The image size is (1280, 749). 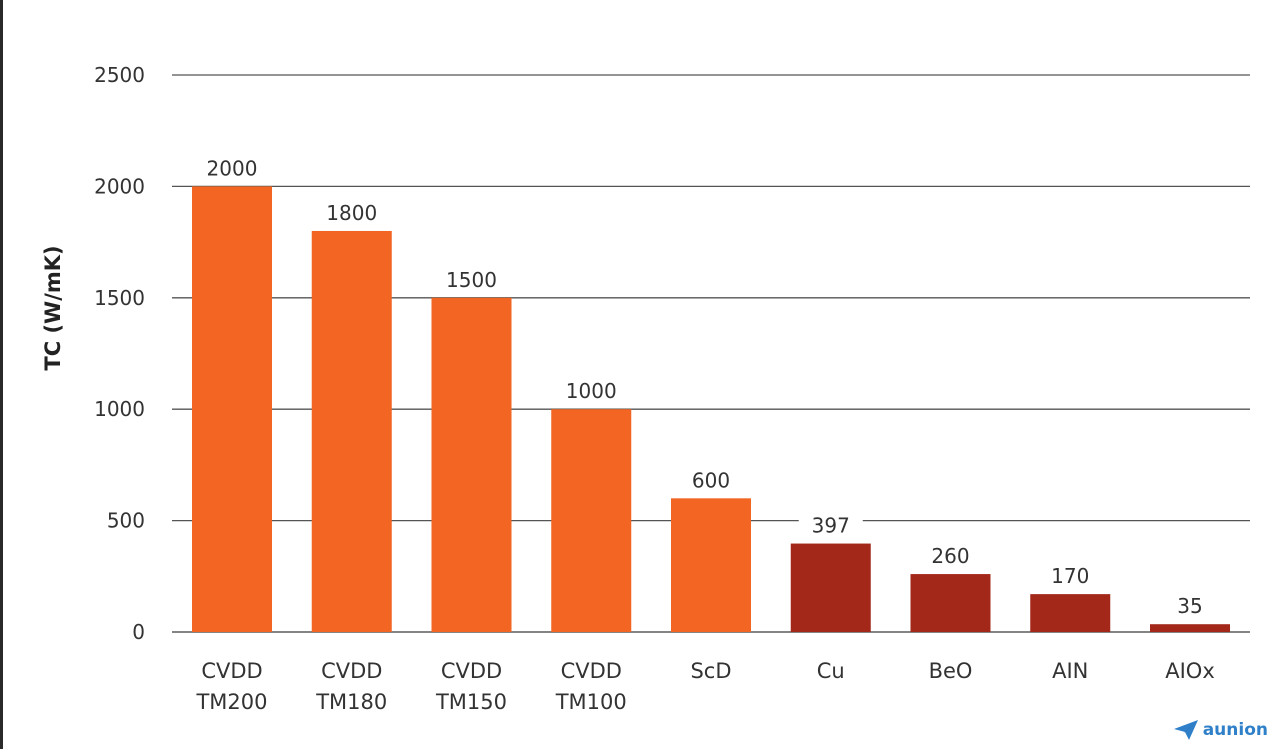 I want to click on y-tick-label: 1000, so click(x=119, y=409).